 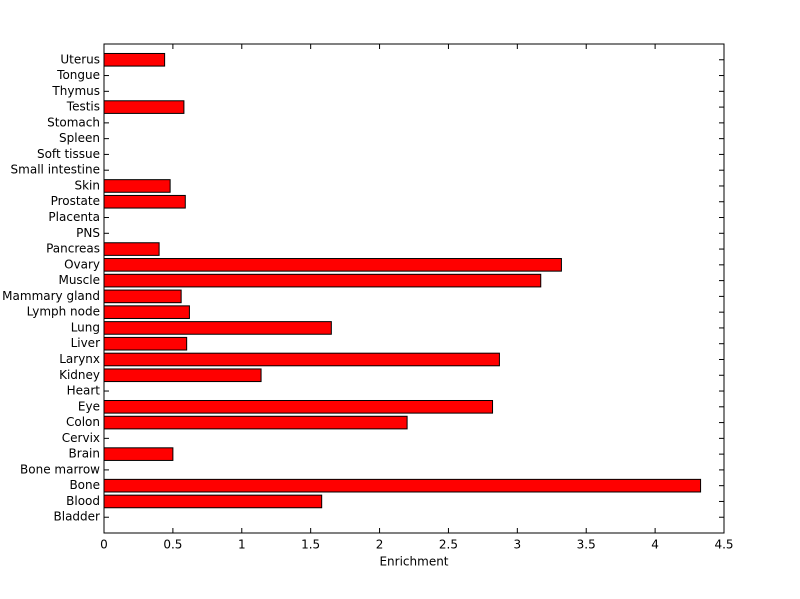 What do you see at coordinates (380, 545) in the screenshot?
I see `x-tick-label: 2` at bounding box center [380, 545].